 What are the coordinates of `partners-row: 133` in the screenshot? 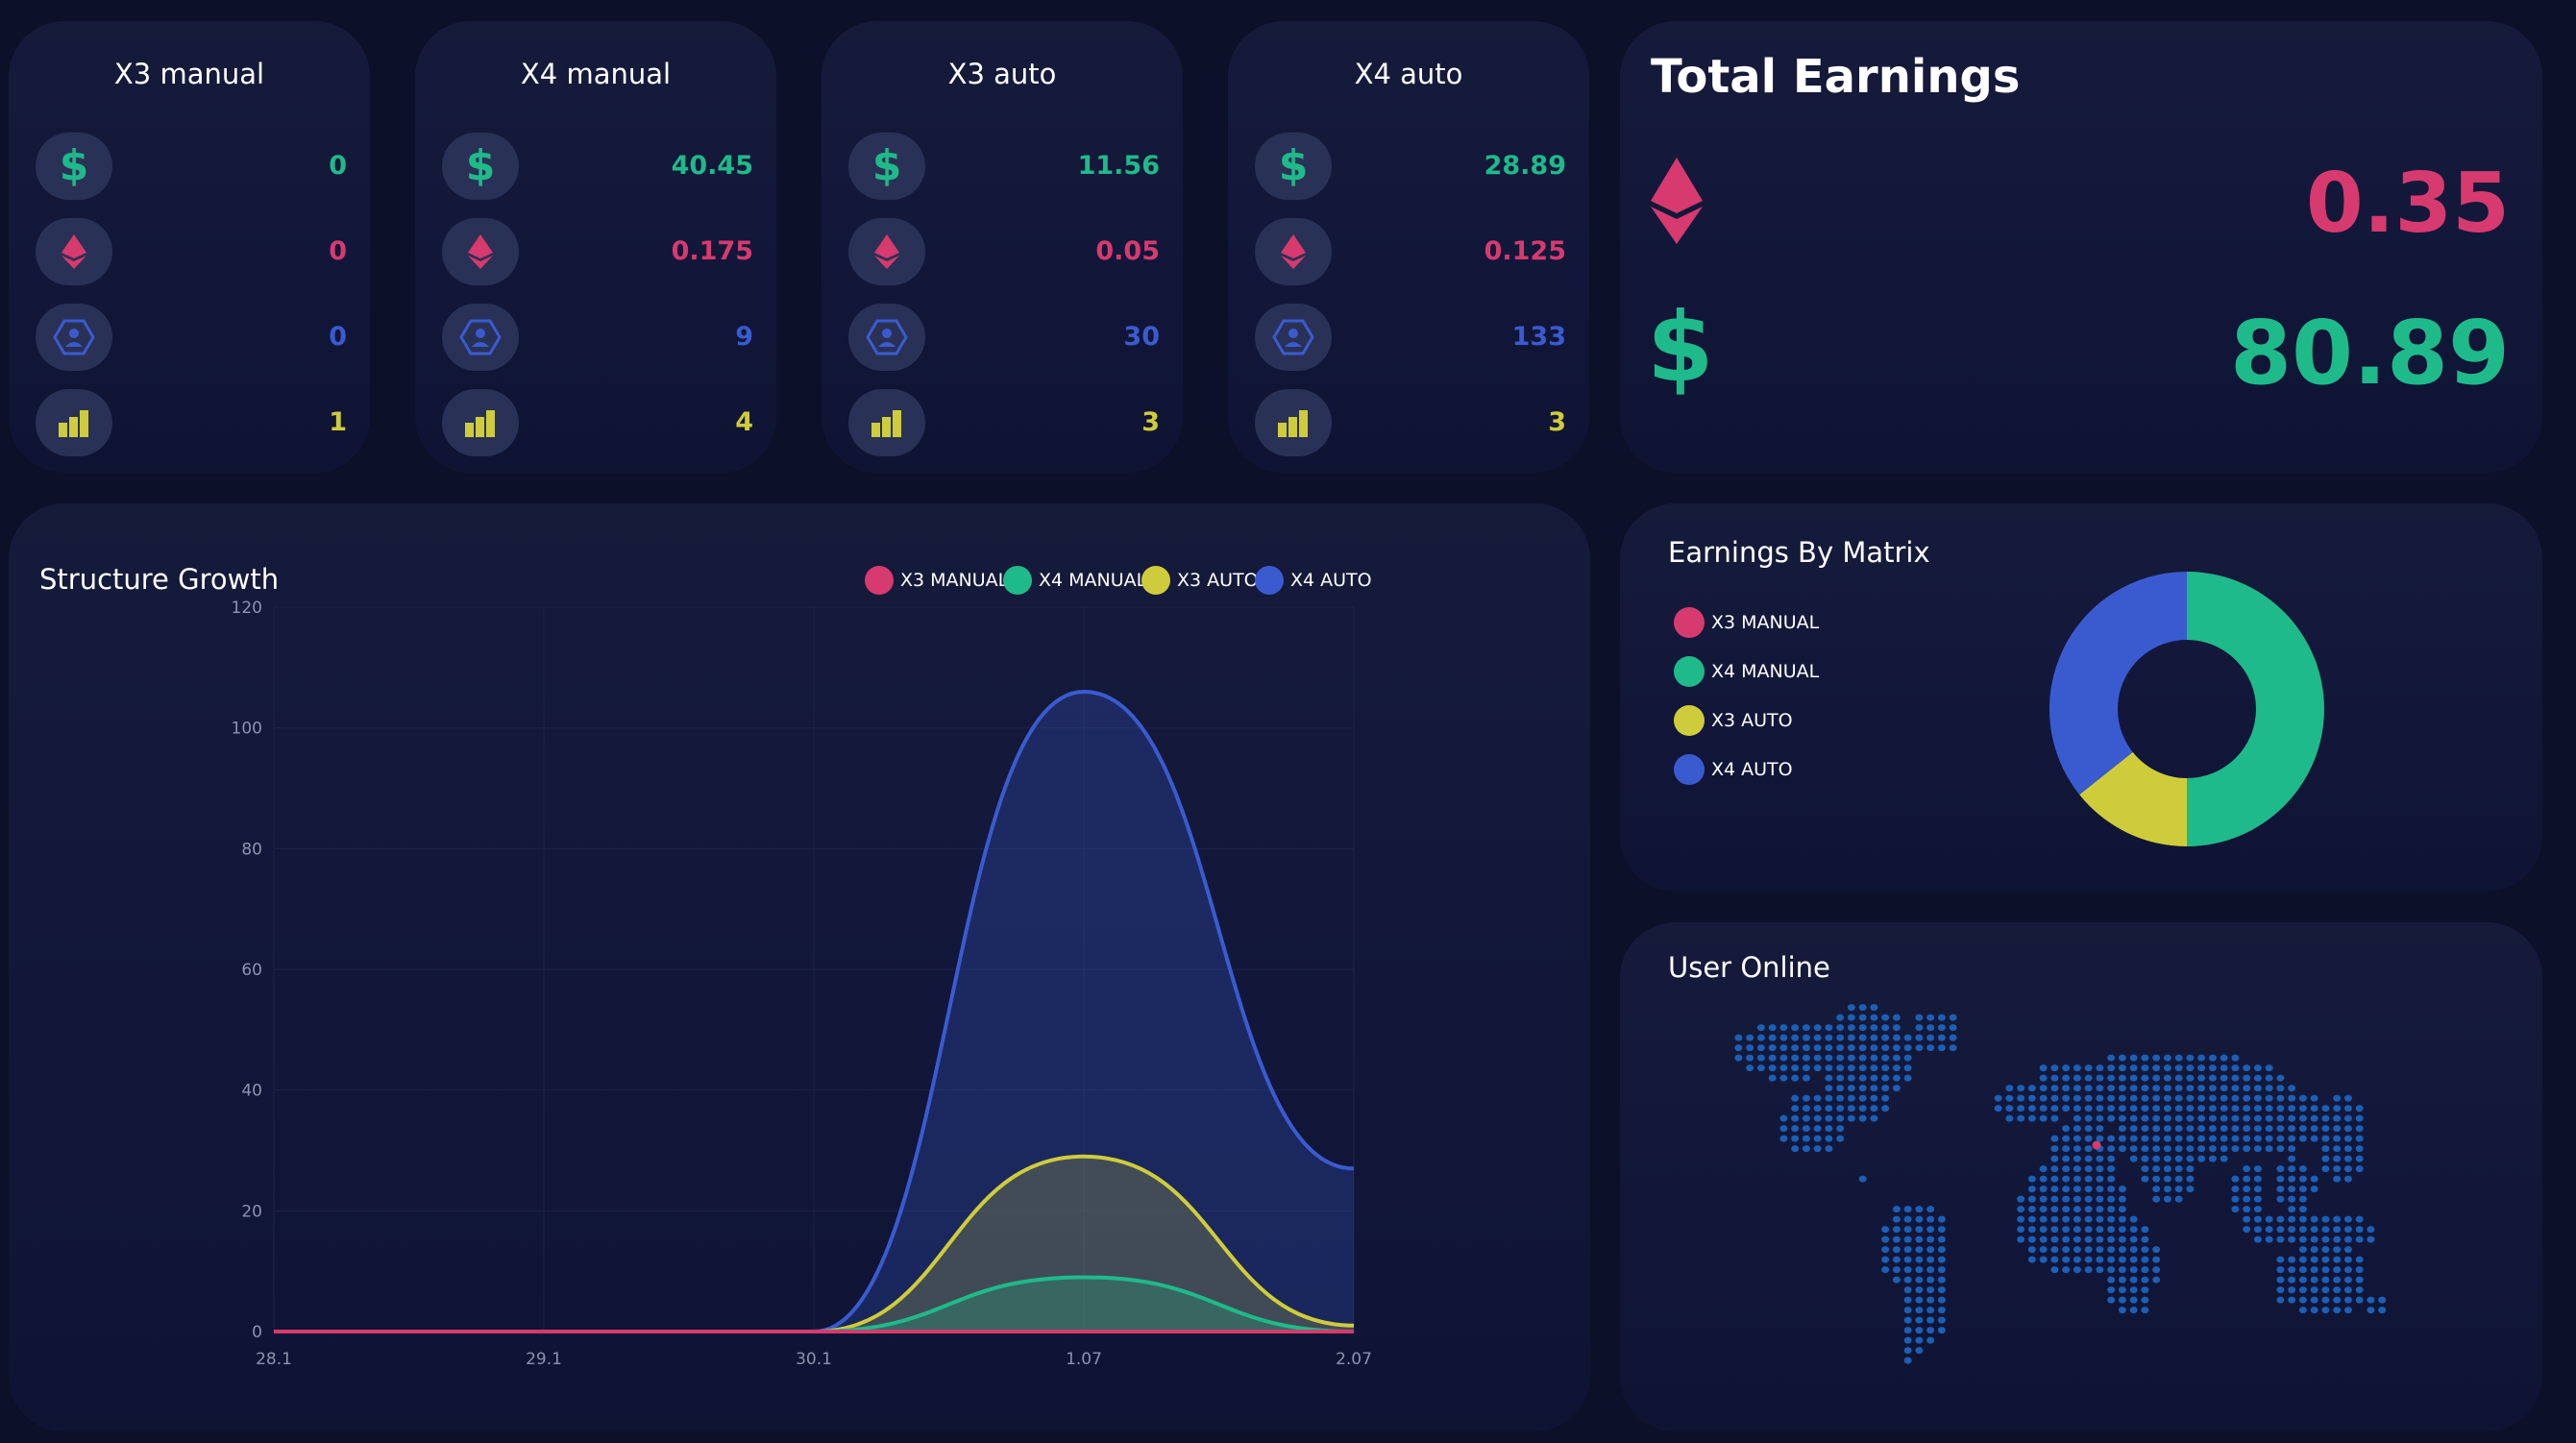 It's located at (1410, 338).